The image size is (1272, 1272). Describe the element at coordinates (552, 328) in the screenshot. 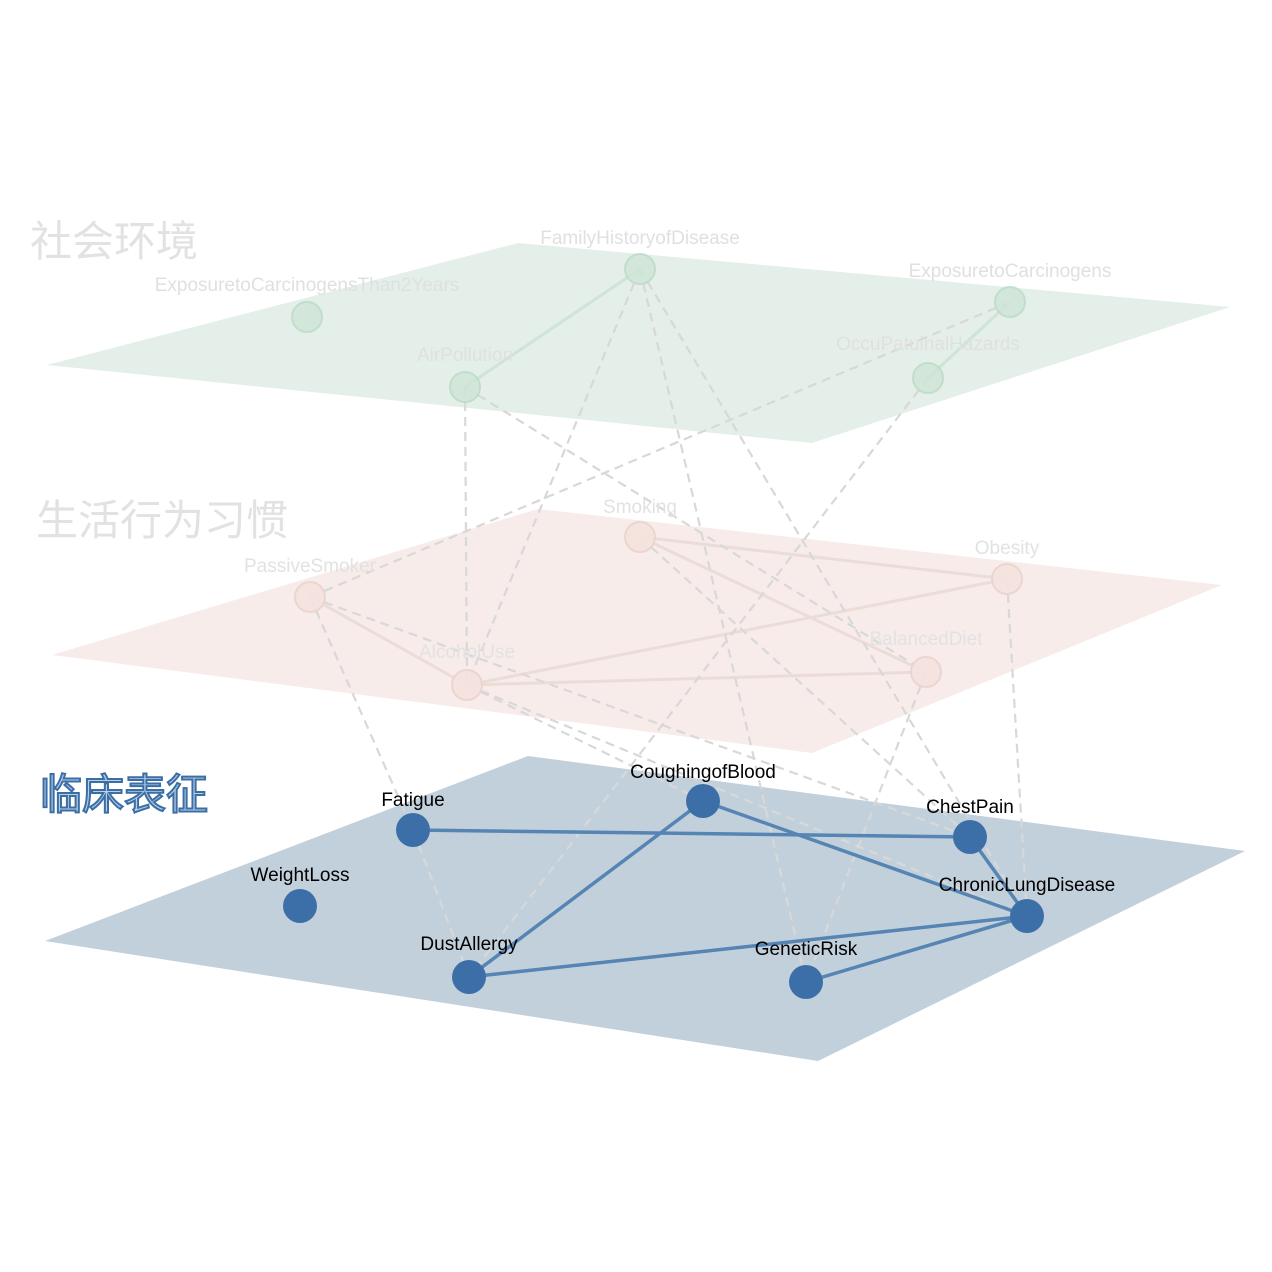

I see `edge-airpollution-familyhistory` at that location.